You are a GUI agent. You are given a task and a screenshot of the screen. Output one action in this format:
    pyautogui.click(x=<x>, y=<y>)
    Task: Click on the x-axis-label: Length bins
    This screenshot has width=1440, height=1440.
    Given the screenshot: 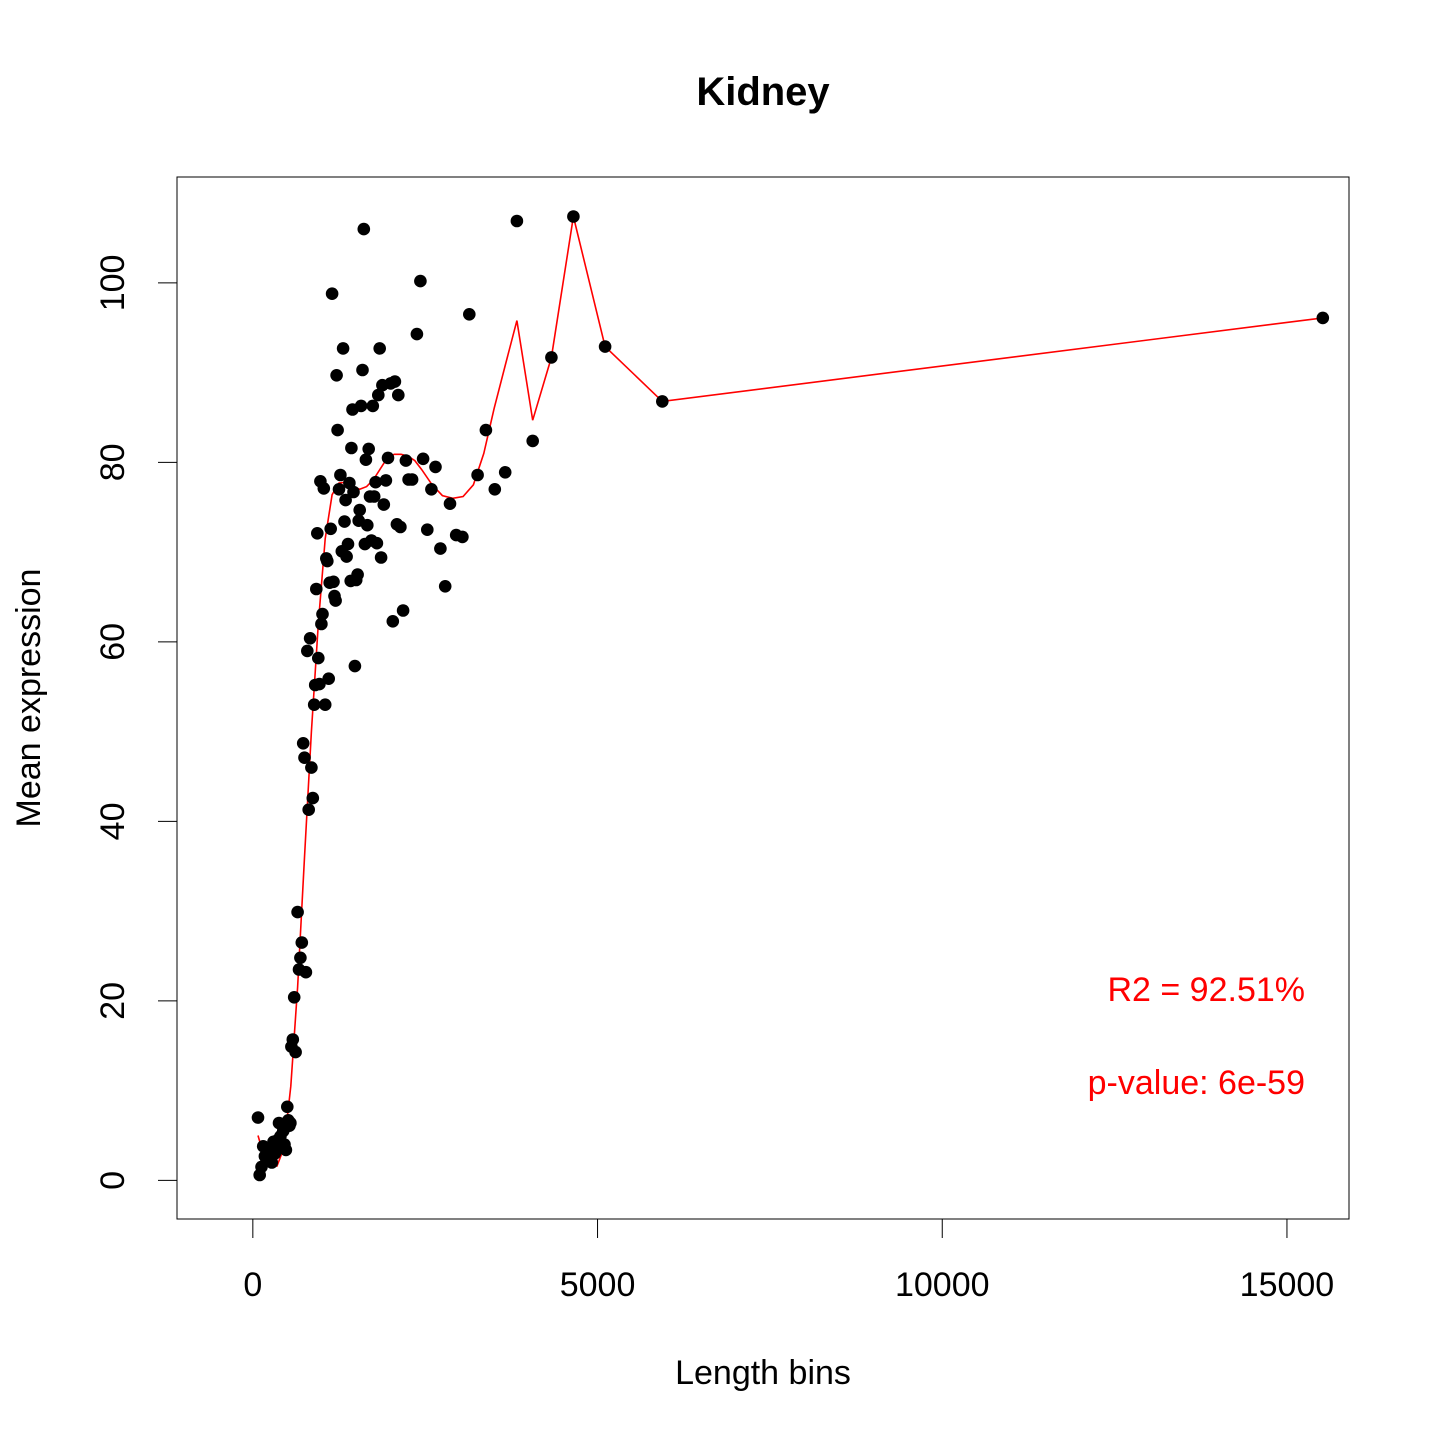 What is the action you would take?
    pyautogui.click(x=763, y=1373)
    